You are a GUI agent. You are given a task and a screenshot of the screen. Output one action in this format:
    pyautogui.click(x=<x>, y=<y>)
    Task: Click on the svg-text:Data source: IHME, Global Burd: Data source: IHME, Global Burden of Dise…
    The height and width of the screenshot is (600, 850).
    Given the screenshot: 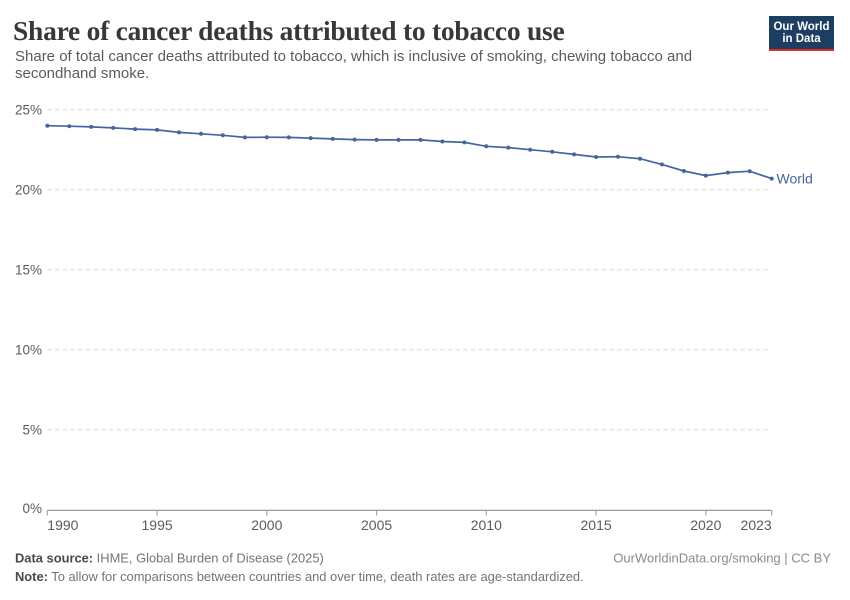 What is the action you would take?
    pyautogui.click(x=169, y=557)
    